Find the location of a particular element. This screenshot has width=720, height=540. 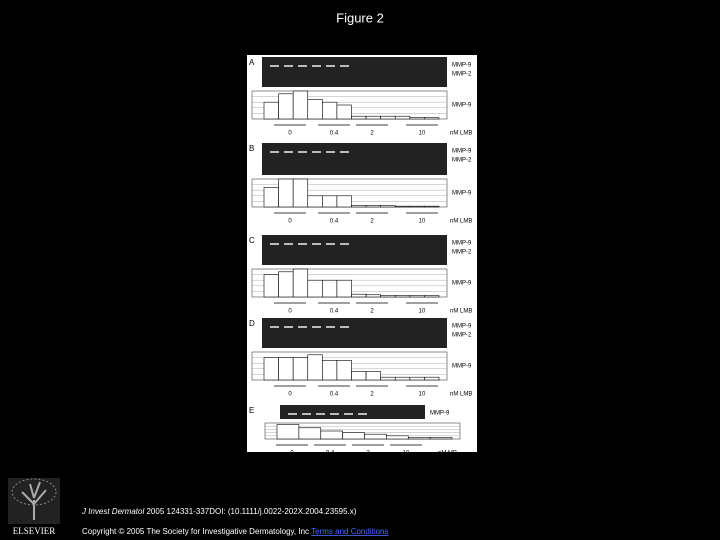

logo-text: ELSEVIER is located at coordinates (34, 531).